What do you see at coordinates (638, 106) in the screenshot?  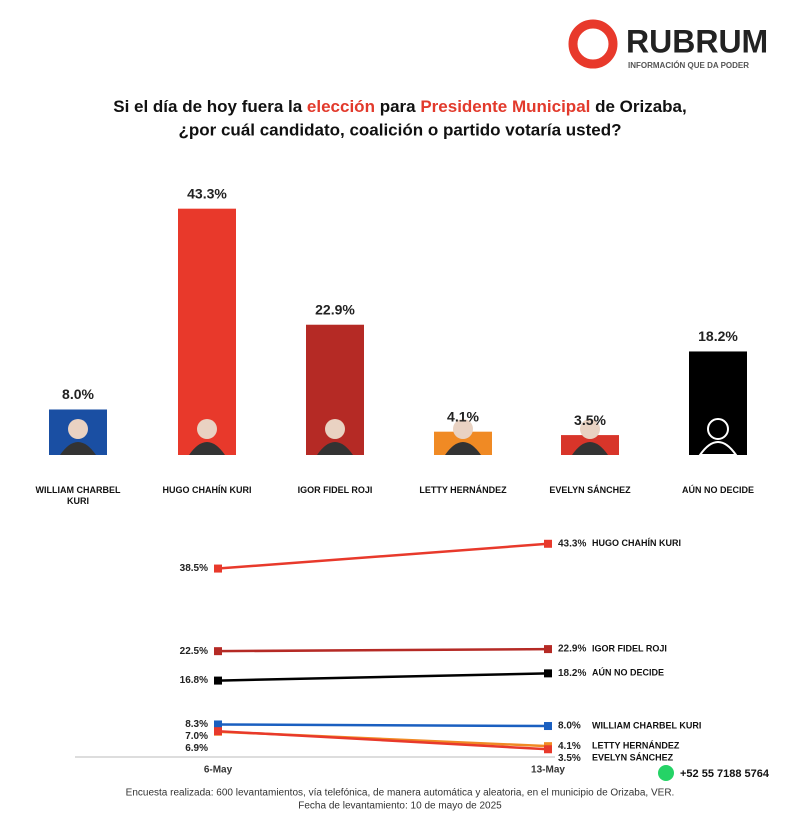 I see `title-part: de Orizaba,` at bounding box center [638, 106].